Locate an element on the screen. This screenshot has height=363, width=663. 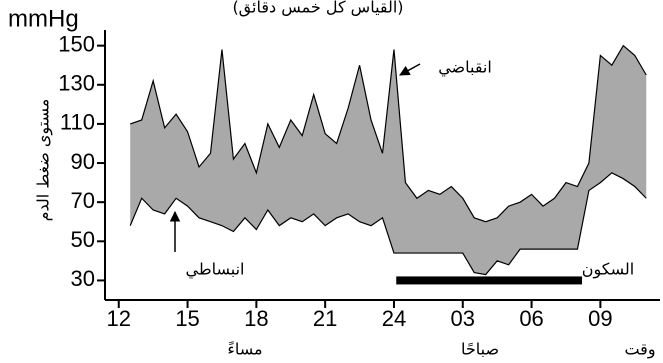
legend-label: انقباضي is located at coordinates (465, 68).